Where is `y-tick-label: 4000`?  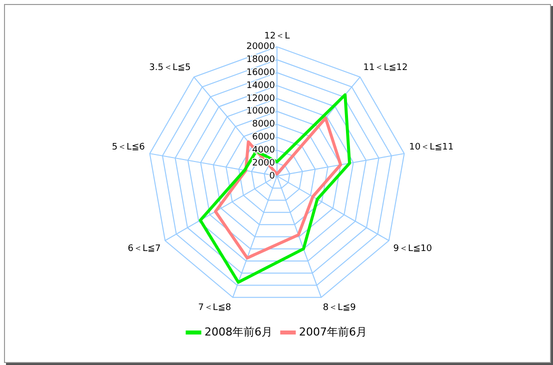
y-tick-label: 4000 is located at coordinates (264, 151).